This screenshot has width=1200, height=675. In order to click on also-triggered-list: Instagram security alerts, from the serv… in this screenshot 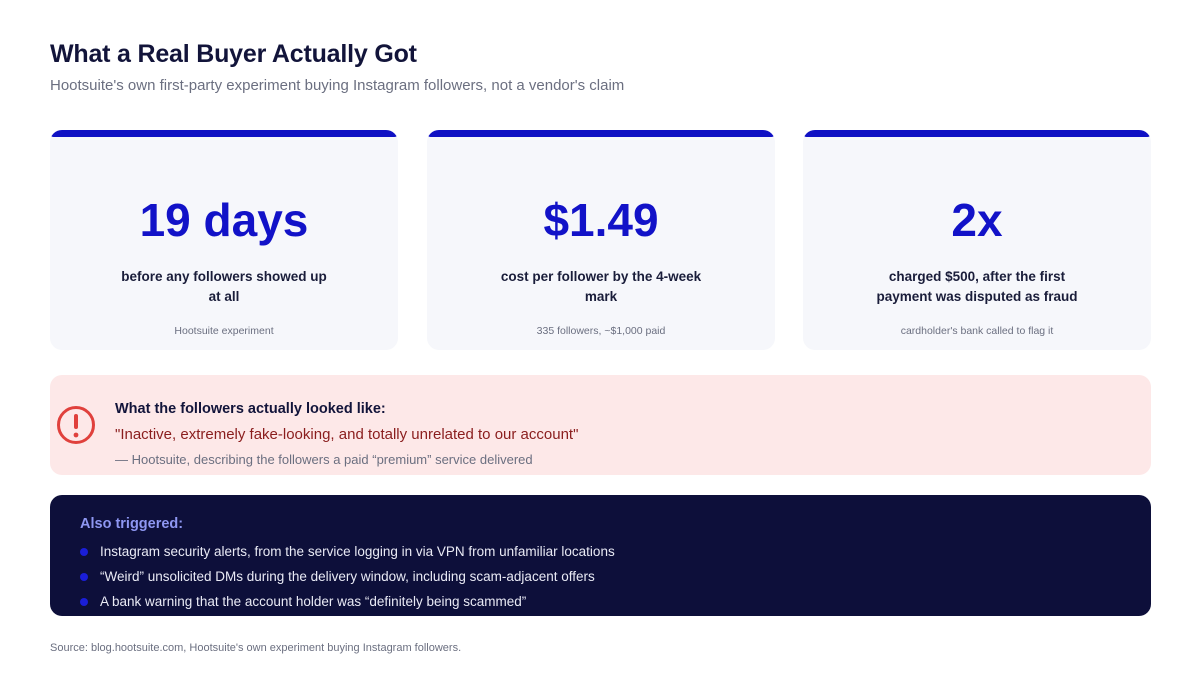, I will do `click(347, 579)`.